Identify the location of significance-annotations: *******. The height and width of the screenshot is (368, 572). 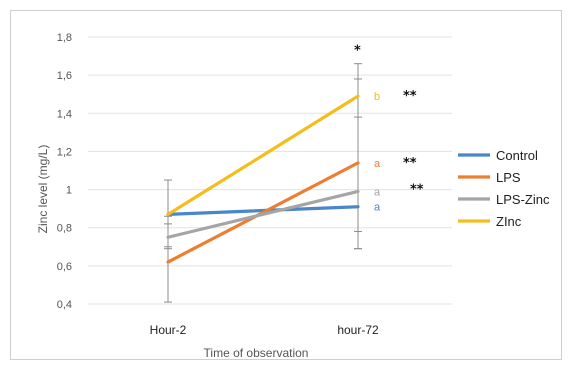
(389, 120).